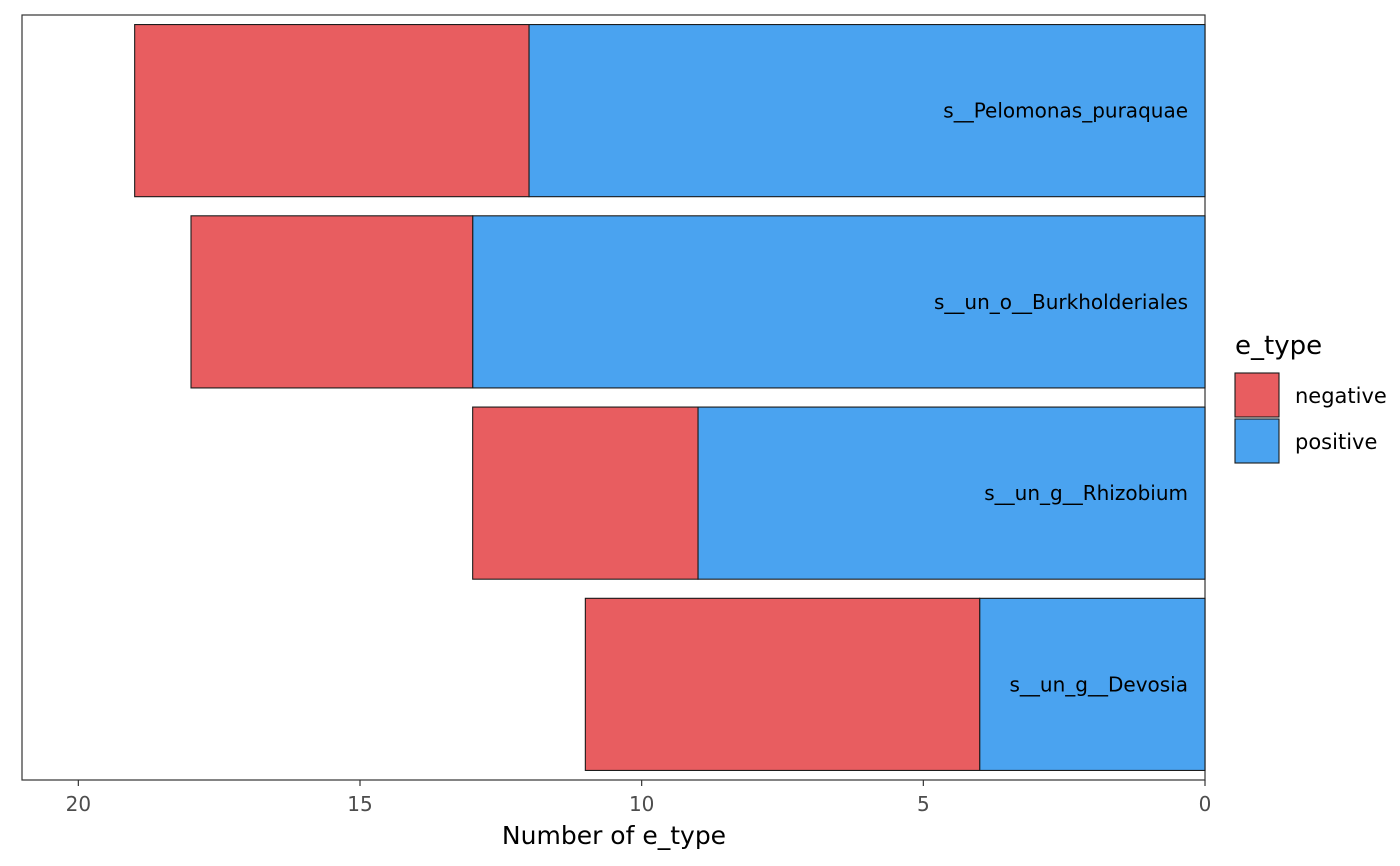  I want to click on x-axis-title: Number of e_type, so click(614, 835).